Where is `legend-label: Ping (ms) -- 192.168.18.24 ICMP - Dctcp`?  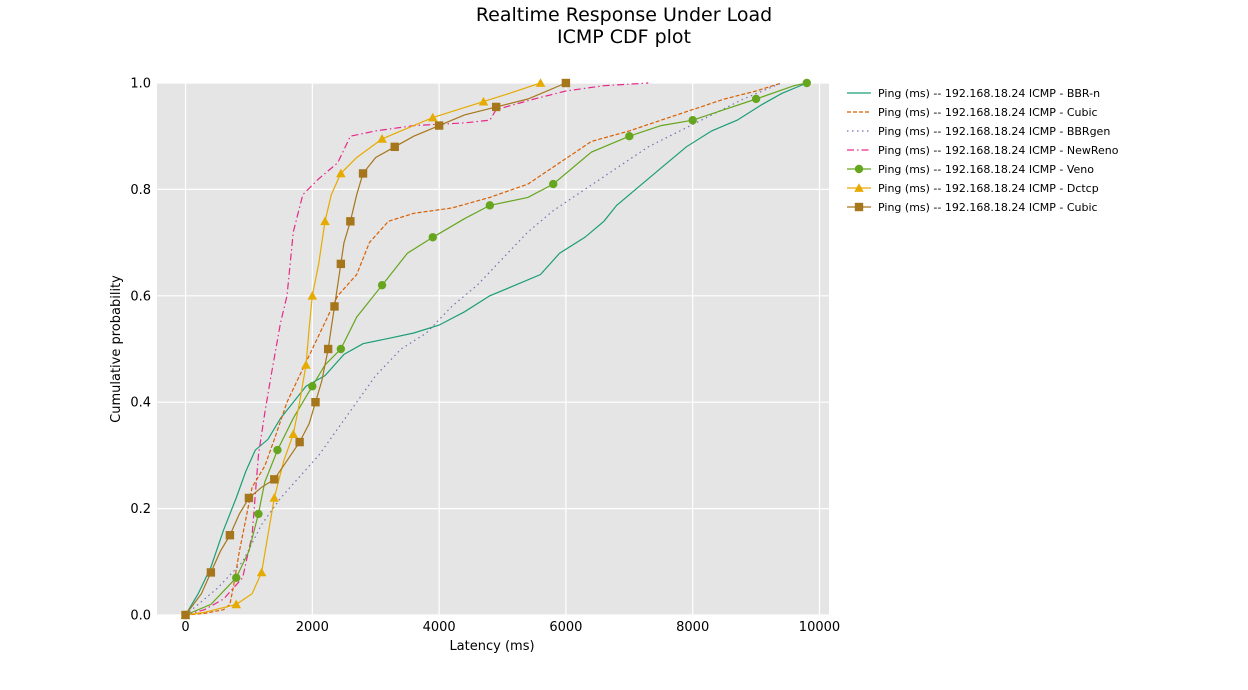
legend-label: Ping (ms) -- 192.168.18.24 ICMP - Dctcp is located at coordinates (988, 188).